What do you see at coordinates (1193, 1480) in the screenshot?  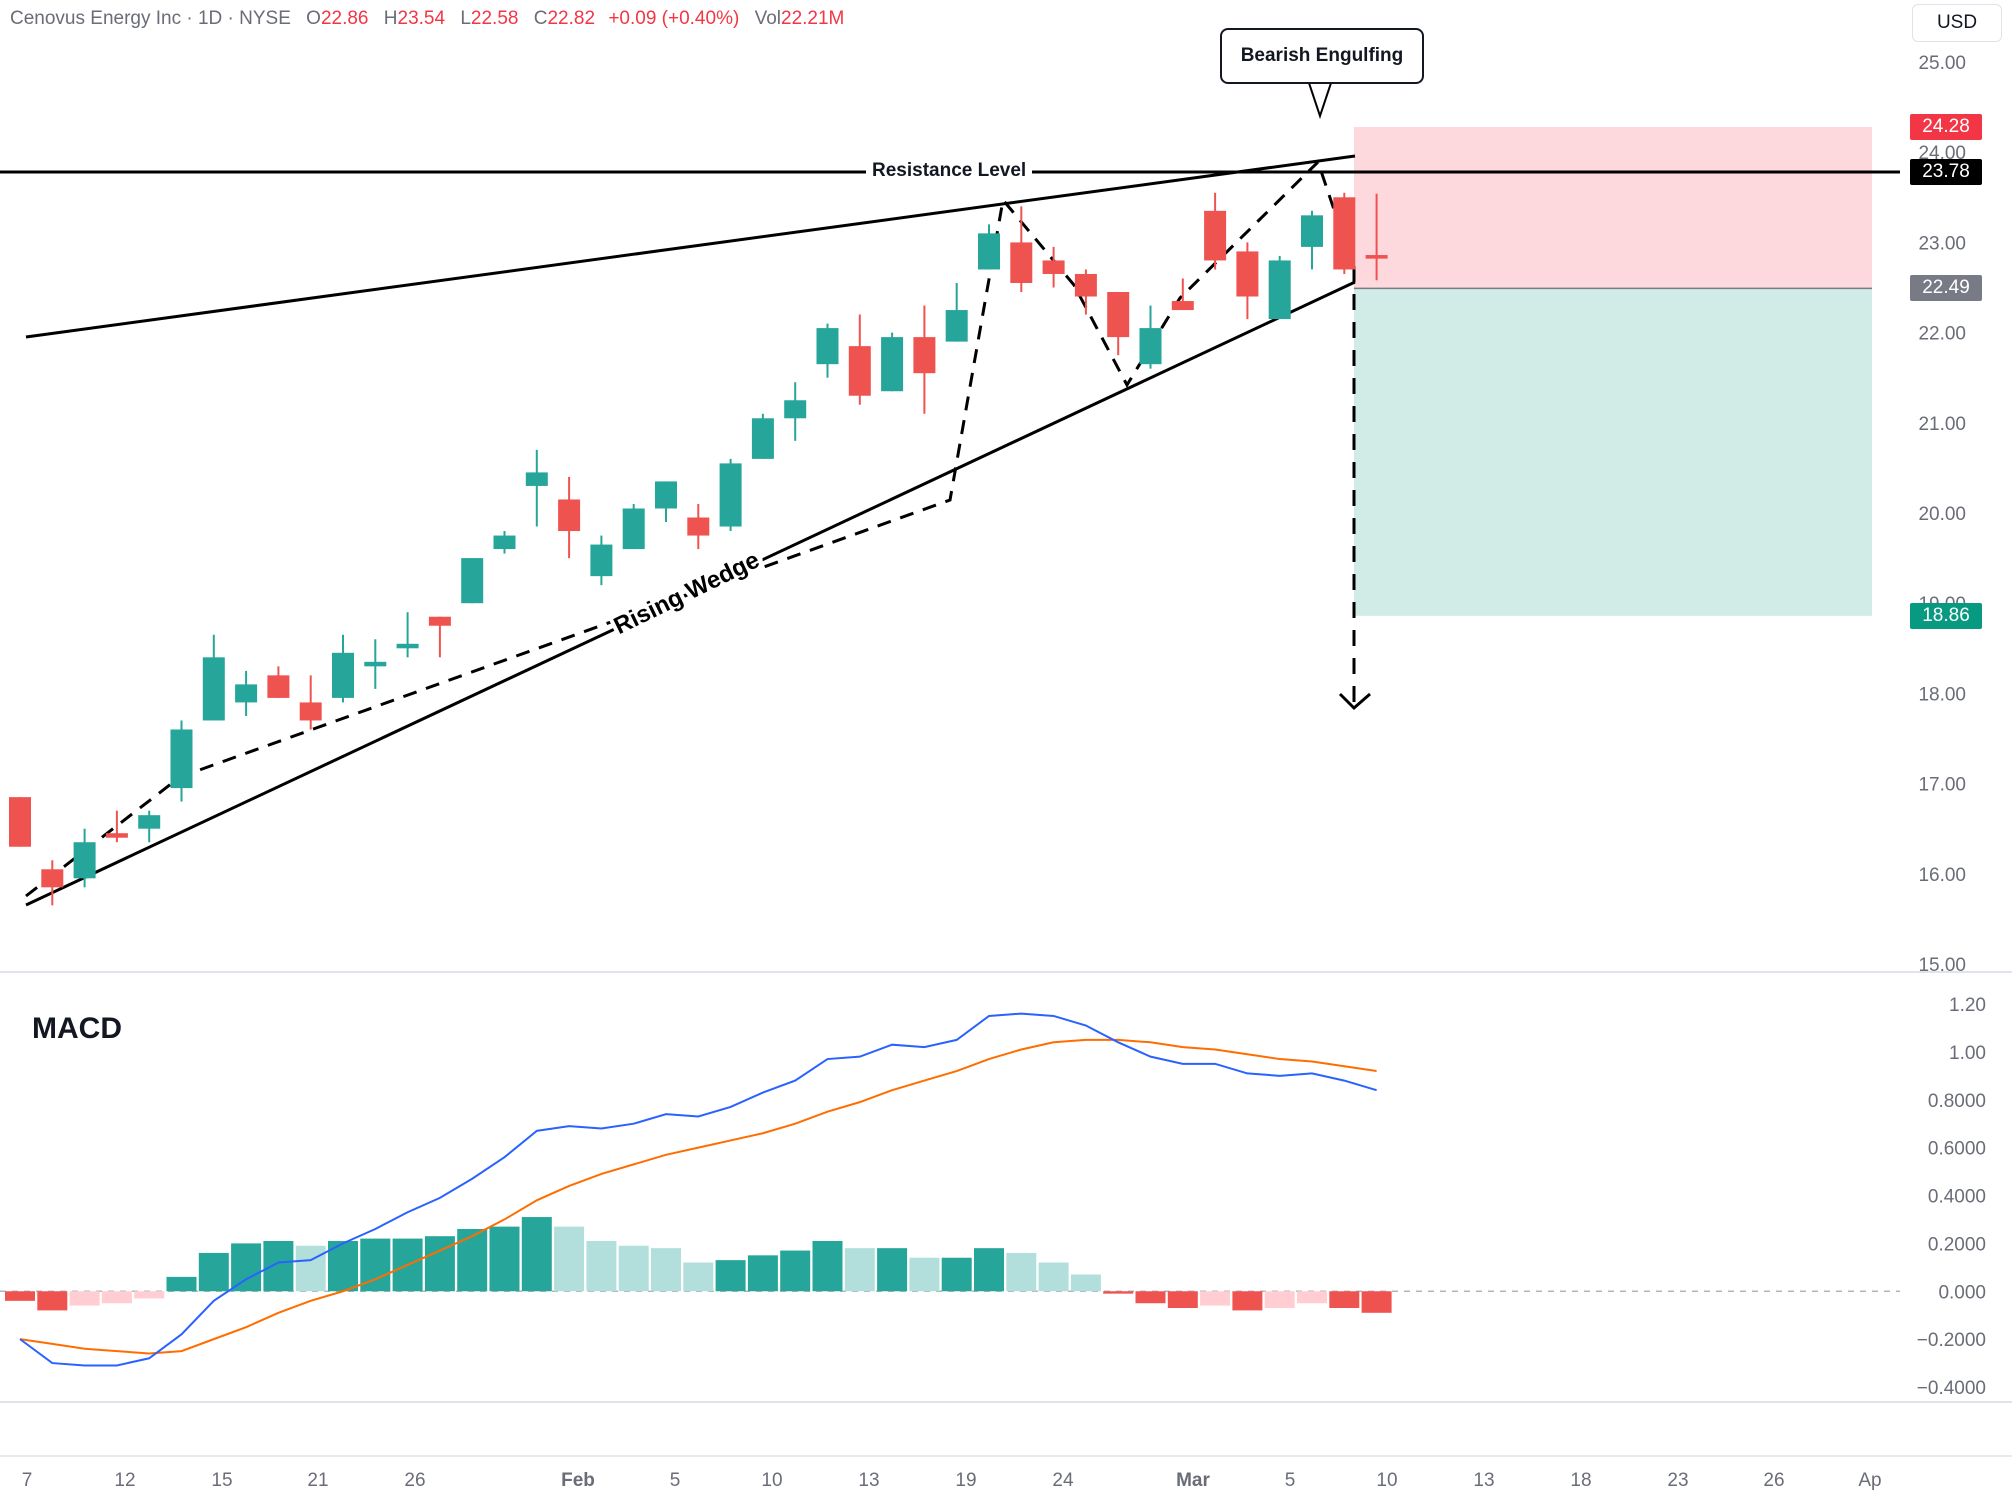 I see `time-axis-tick: Mar` at bounding box center [1193, 1480].